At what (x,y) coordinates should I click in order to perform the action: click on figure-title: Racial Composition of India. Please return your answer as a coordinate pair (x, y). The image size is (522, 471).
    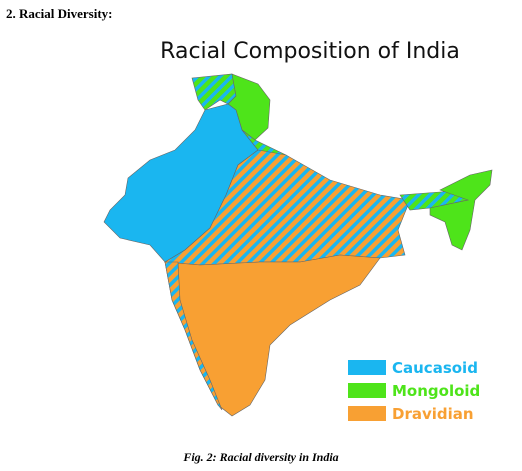
    Looking at the image, I should click on (310, 51).